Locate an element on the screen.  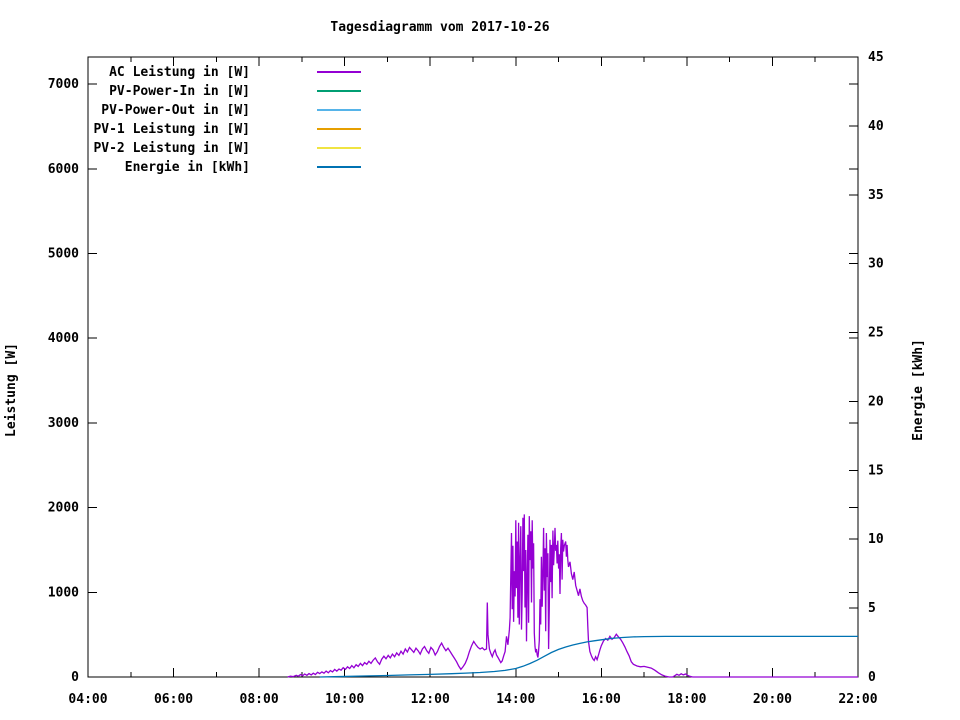
y1-tick-label: 6000 is located at coordinates (63, 169).